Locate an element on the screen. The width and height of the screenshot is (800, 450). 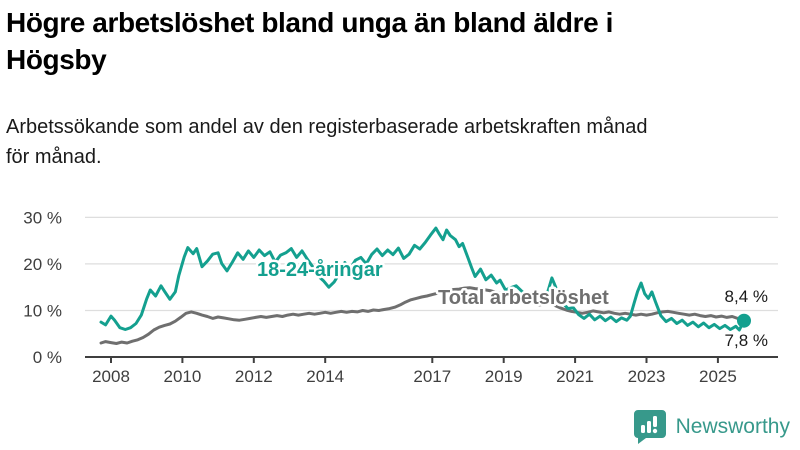
title-line-2: Högsby is located at coordinates (56, 59).